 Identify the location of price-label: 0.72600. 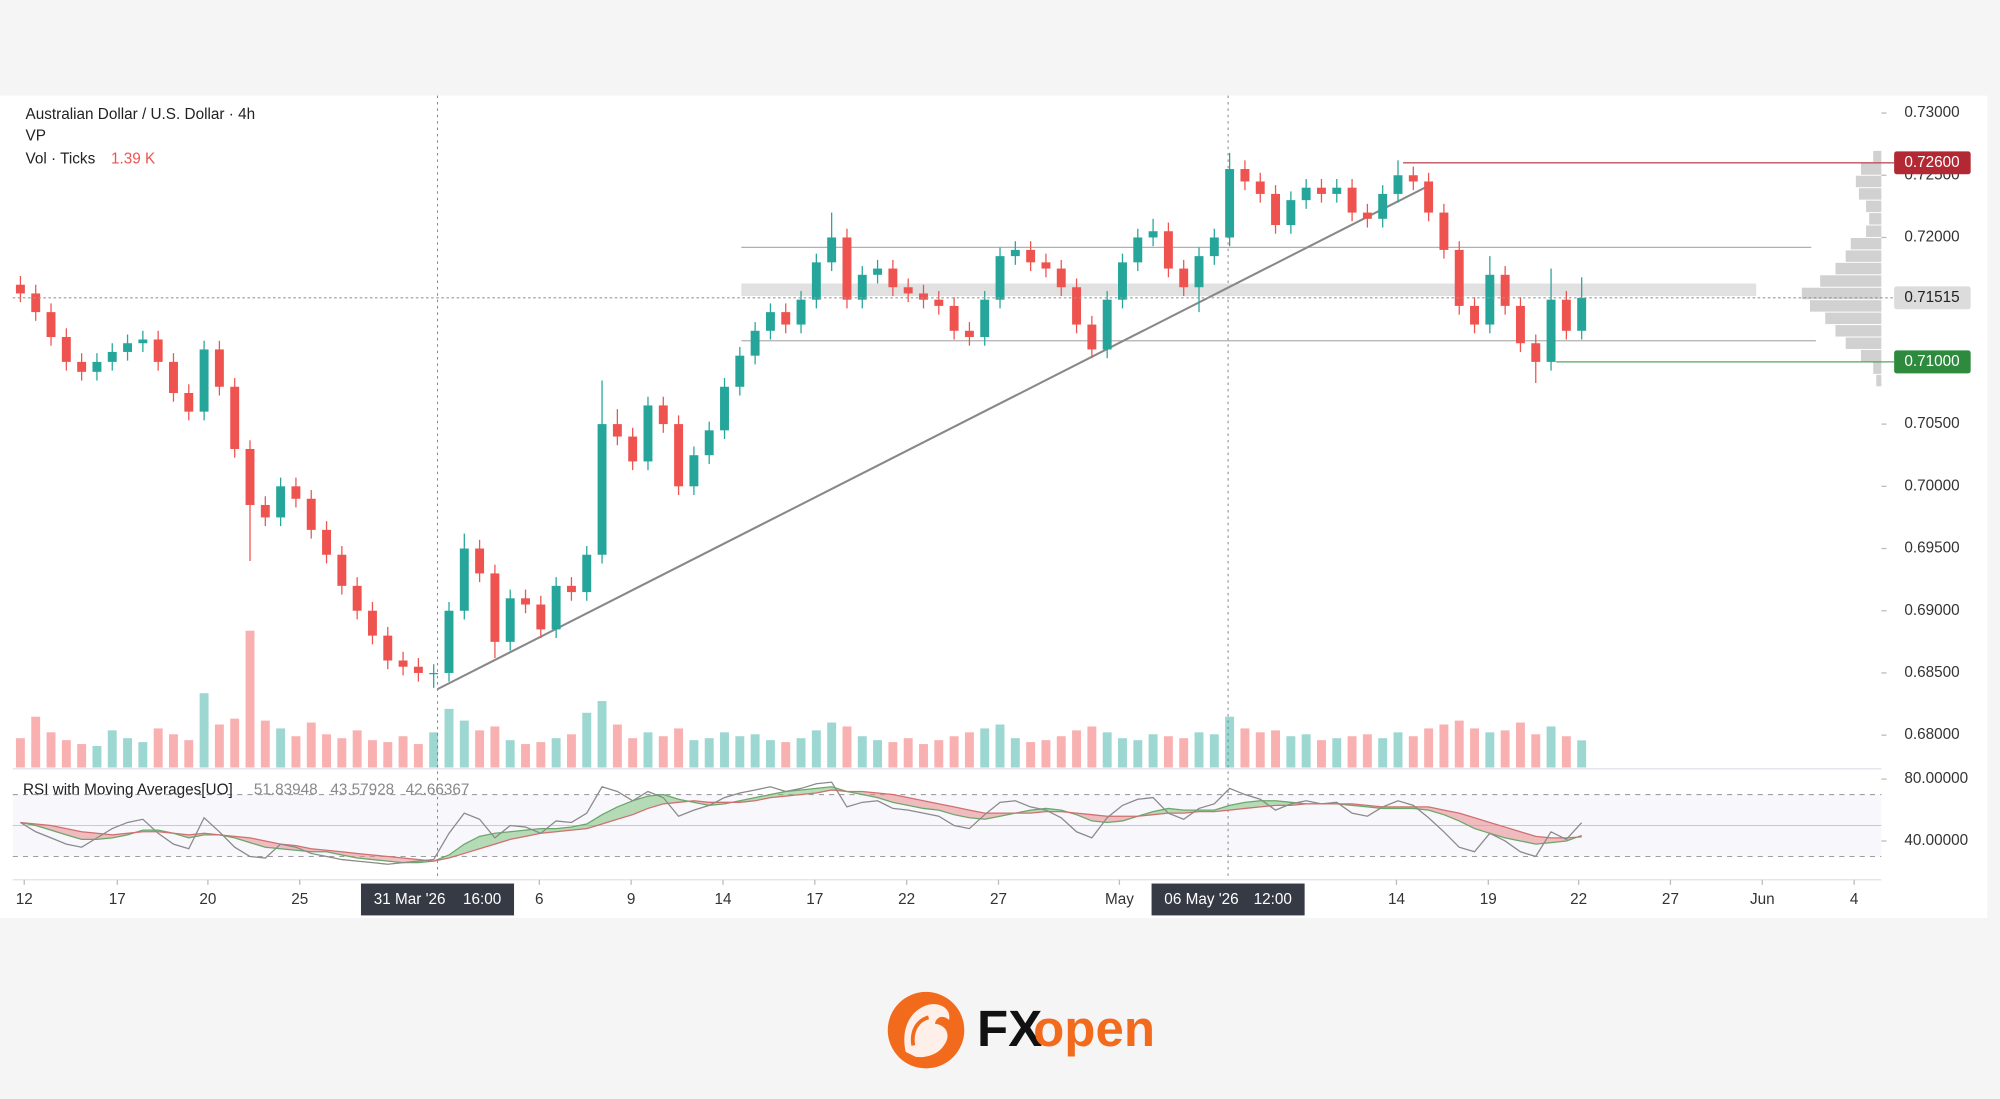
(1931, 162).